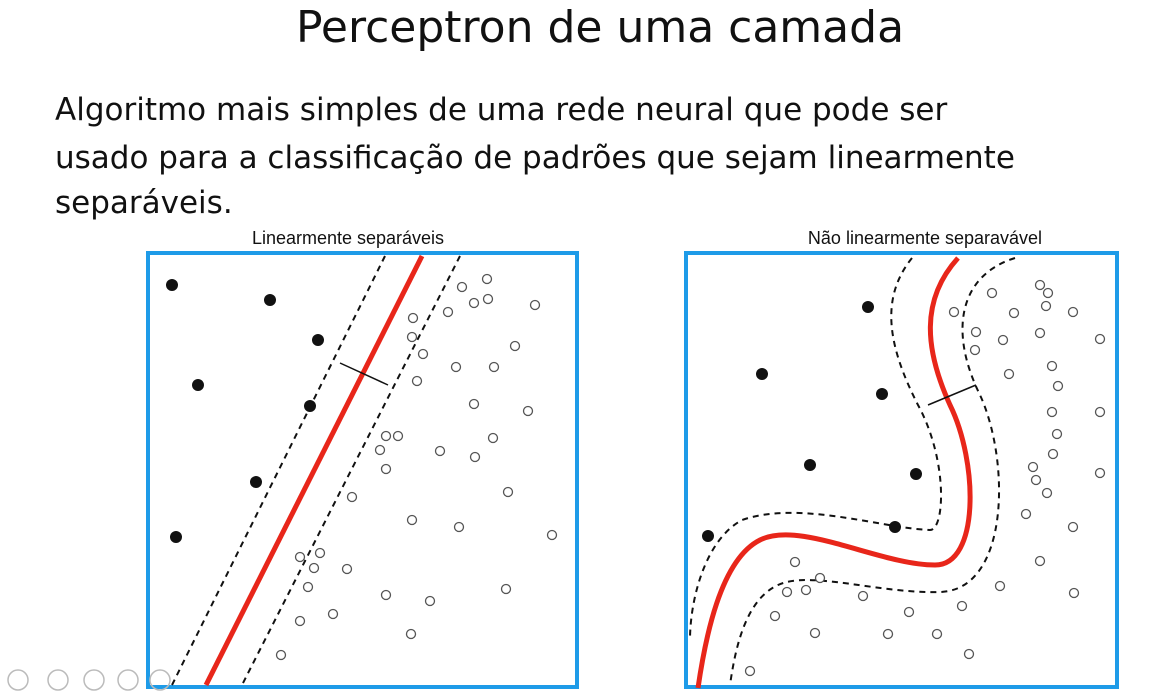 Image resolution: width=1163 pixels, height=695 pixels. Describe the element at coordinates (89, 680) in the screenshot. I see `player-controls` at that location.